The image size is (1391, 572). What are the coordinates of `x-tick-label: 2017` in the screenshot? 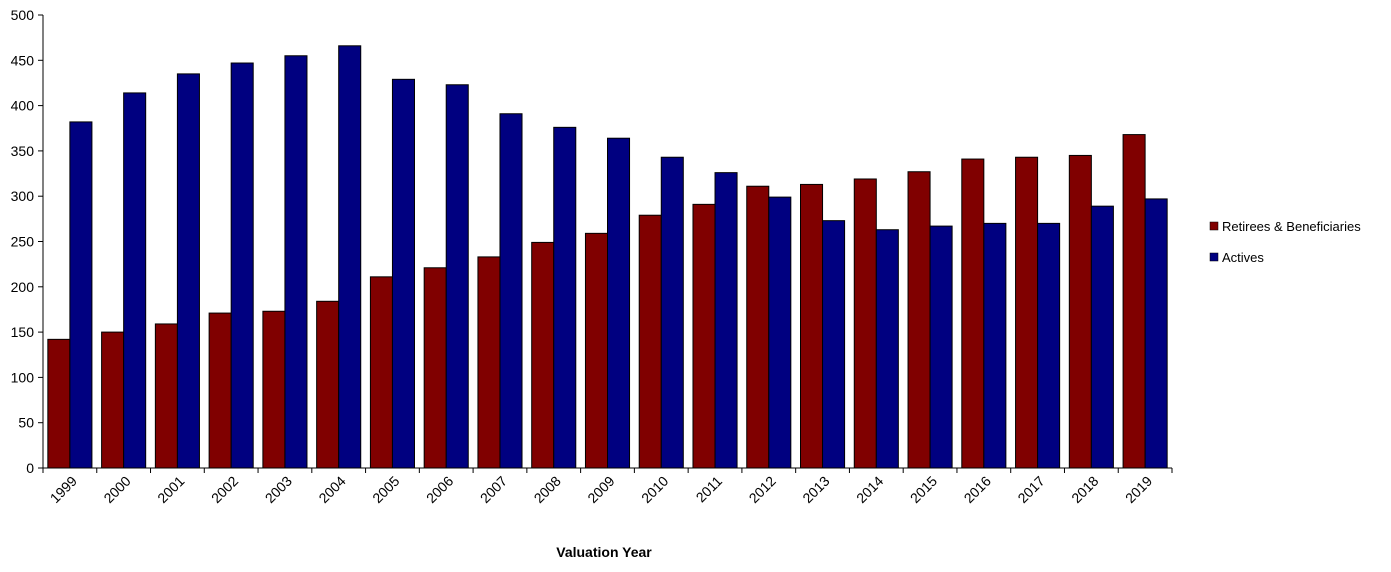 It's located at (1030, 489).